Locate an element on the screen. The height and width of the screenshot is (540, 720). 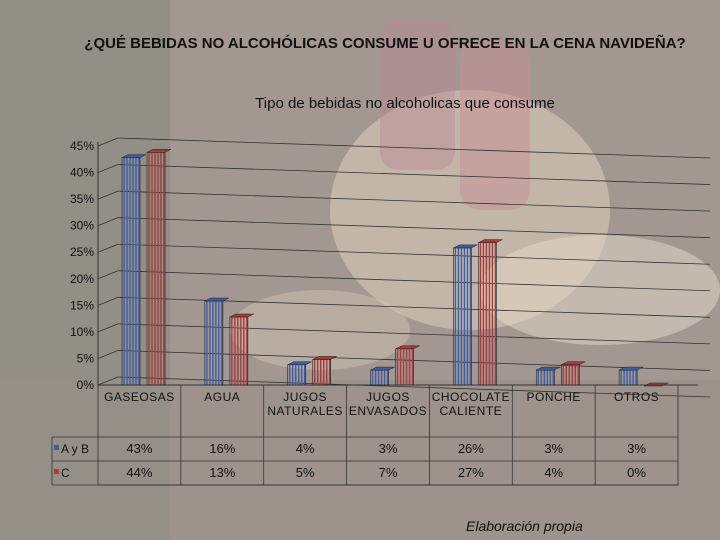
legend-label: C is located at coordinates (65, 473).